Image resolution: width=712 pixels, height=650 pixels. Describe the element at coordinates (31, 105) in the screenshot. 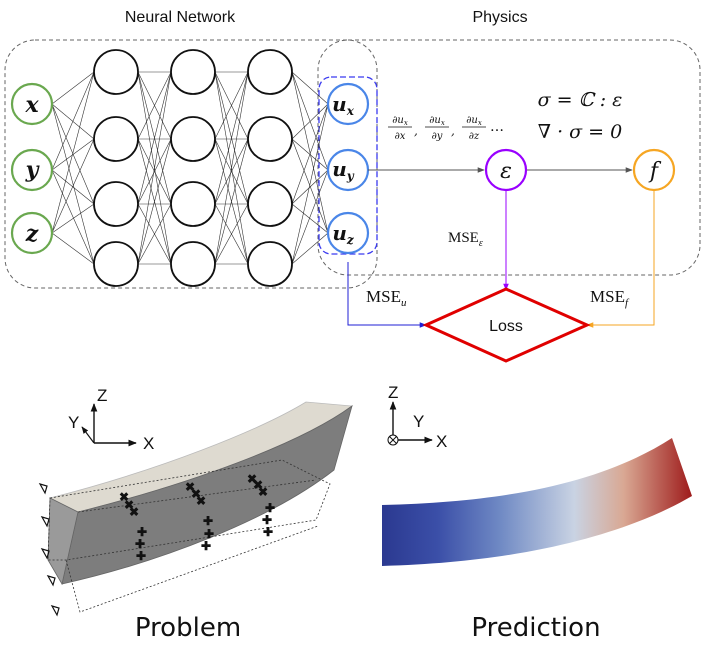

I see `input-label-x: x` at that location.